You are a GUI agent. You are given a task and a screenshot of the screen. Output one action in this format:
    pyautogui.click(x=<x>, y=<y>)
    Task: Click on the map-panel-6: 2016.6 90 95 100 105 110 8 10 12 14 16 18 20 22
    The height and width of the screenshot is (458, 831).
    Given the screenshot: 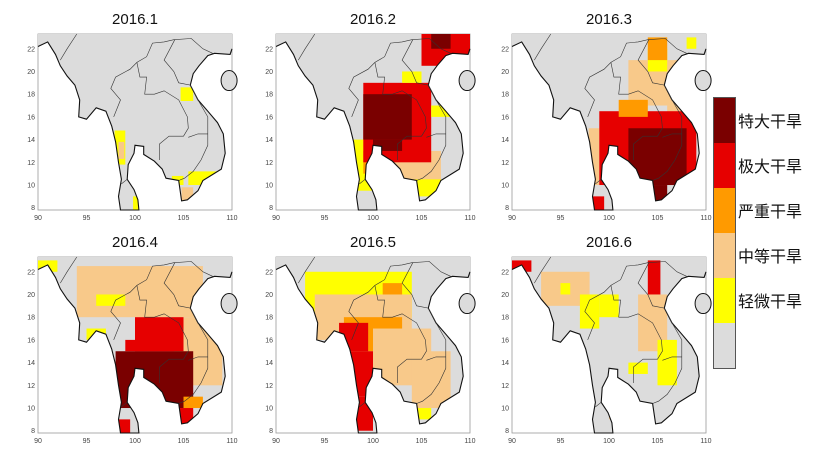 What is the action you would take?
    pyautogui.click(x=606, y=339)
    